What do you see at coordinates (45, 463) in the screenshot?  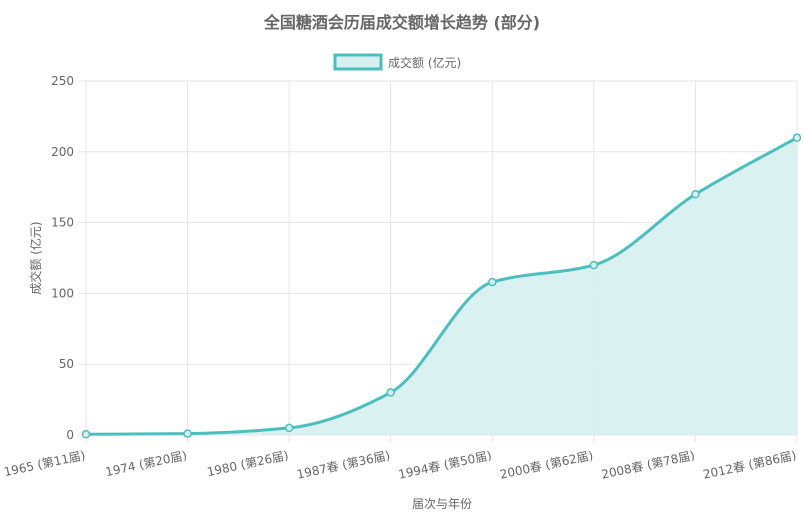 I see `x-tick-label: 1965 (第11届)` at bounding box center [45, 463].